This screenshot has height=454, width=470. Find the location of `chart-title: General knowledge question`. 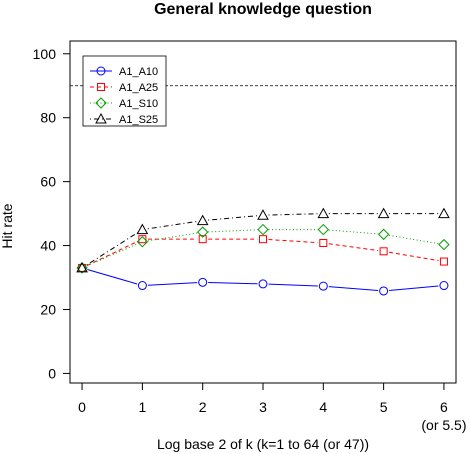

chart-title: General knowledge question is located at coordinates (263, 9).